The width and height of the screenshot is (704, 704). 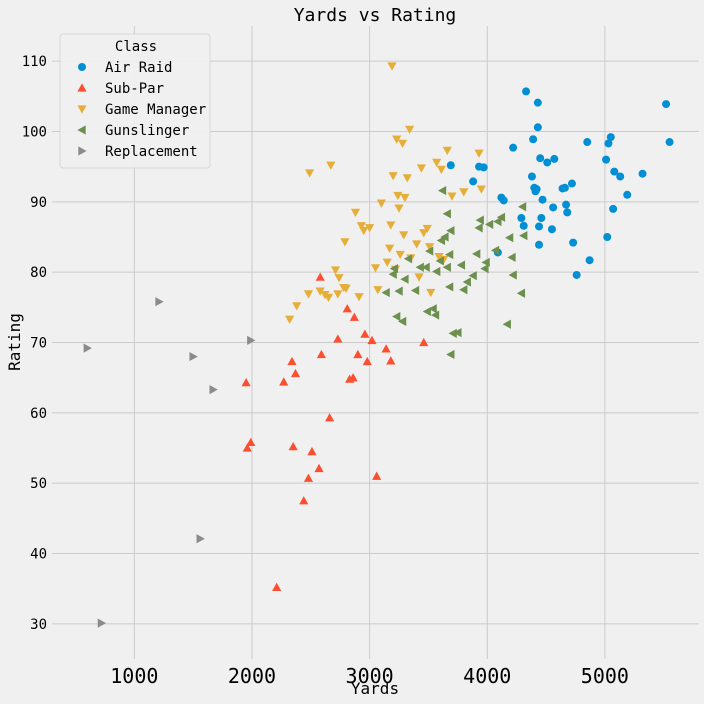 I want to click on y-tick-label: 110, so click(x=34, y=62).